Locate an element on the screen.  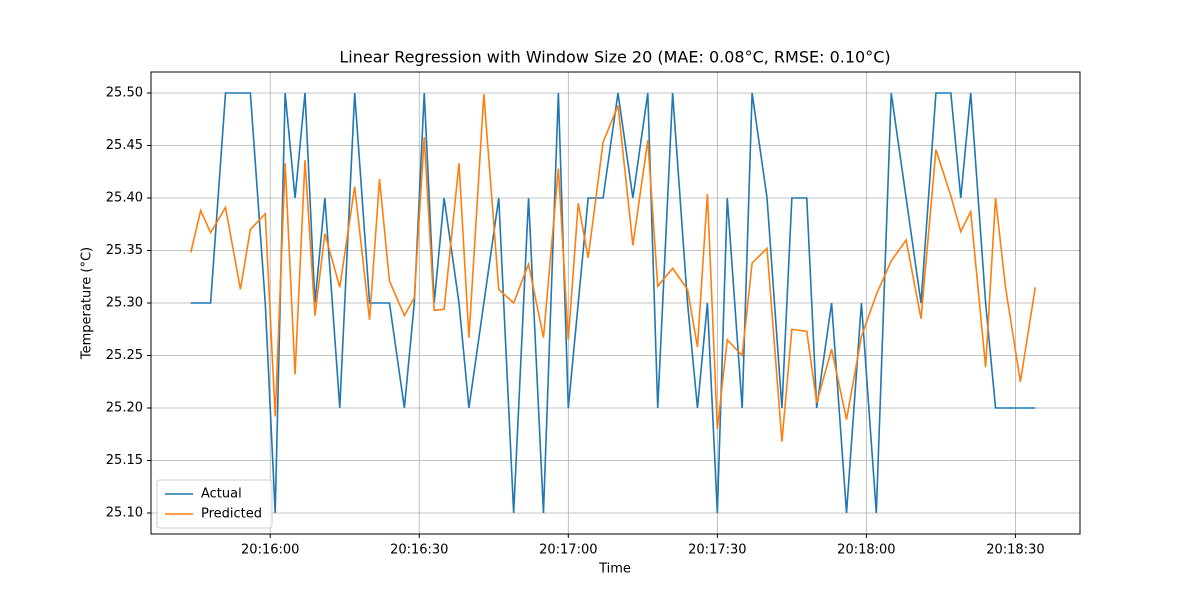
x-tick-label: 20:16:00 is located at coordinates (270, 550).